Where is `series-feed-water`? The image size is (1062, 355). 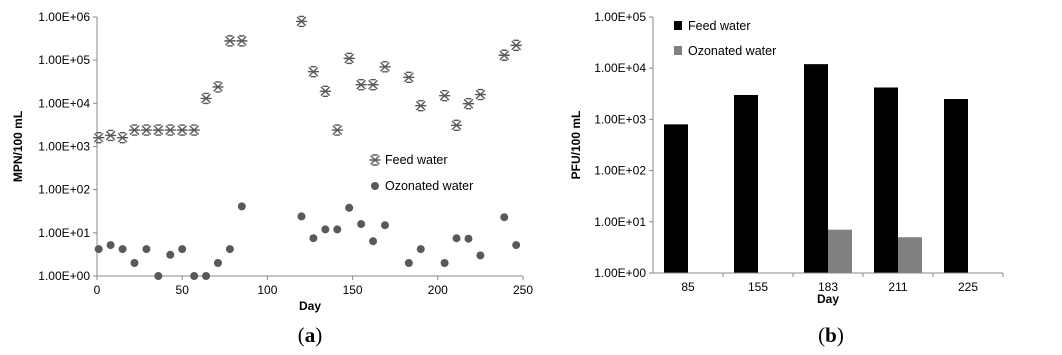
series-feed-water is located at coordinates (307, 79).